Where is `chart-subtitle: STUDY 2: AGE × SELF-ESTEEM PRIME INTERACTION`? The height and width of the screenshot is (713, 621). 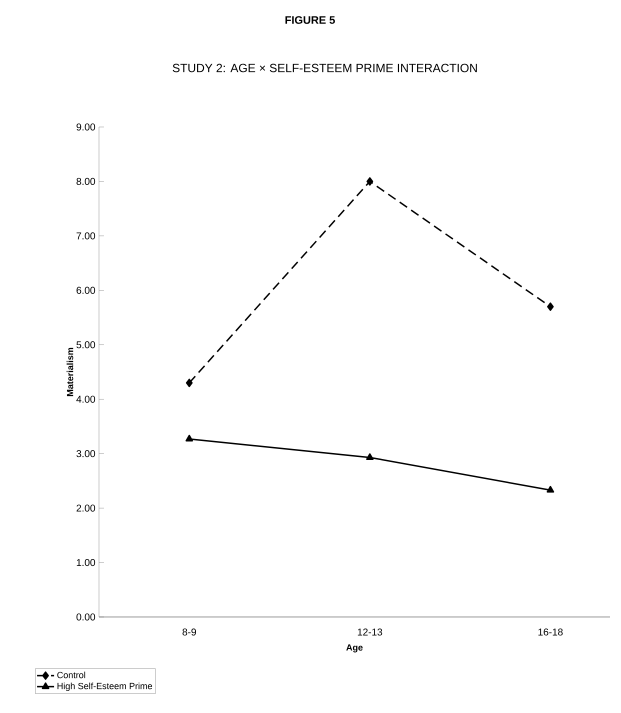
chart-subtitle: STUDY 2: AGE × SELF-ESTEEM PRIME INTERACTION is located at coordinates (324, 68).